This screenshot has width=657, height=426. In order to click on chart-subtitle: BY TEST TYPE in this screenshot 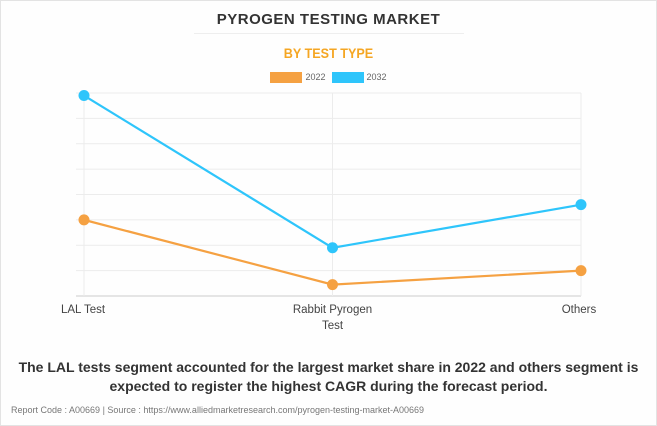, I will do `click(328, 53)`.